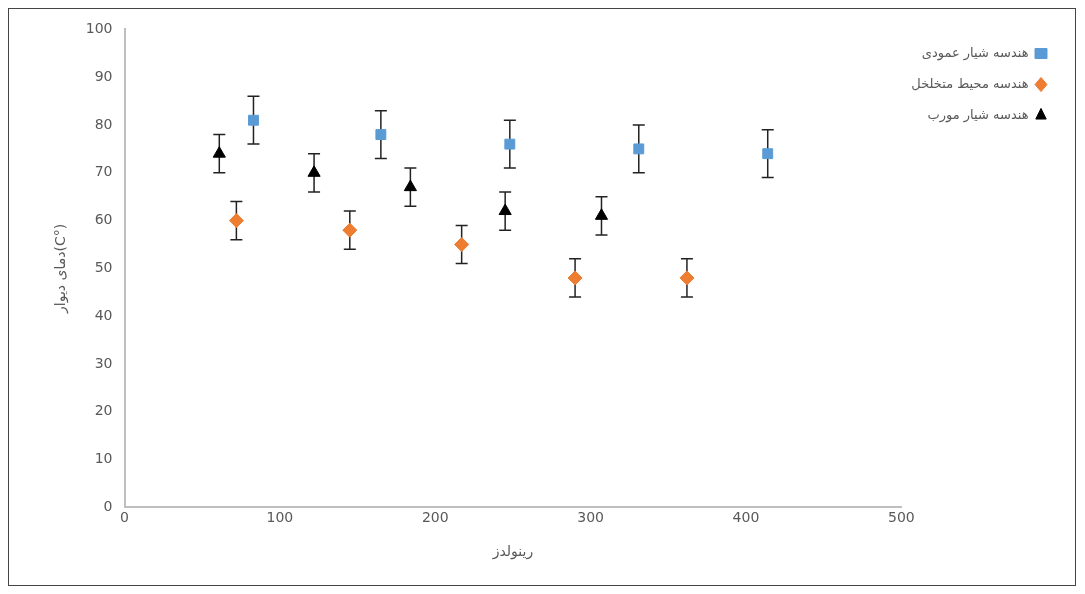 The image size is (1085, 594). What do you see at coordinates (970, 83) in the screenshot?
I see `legend-label: هندسه محیط متخلخل` at bounding box center [970, 83].